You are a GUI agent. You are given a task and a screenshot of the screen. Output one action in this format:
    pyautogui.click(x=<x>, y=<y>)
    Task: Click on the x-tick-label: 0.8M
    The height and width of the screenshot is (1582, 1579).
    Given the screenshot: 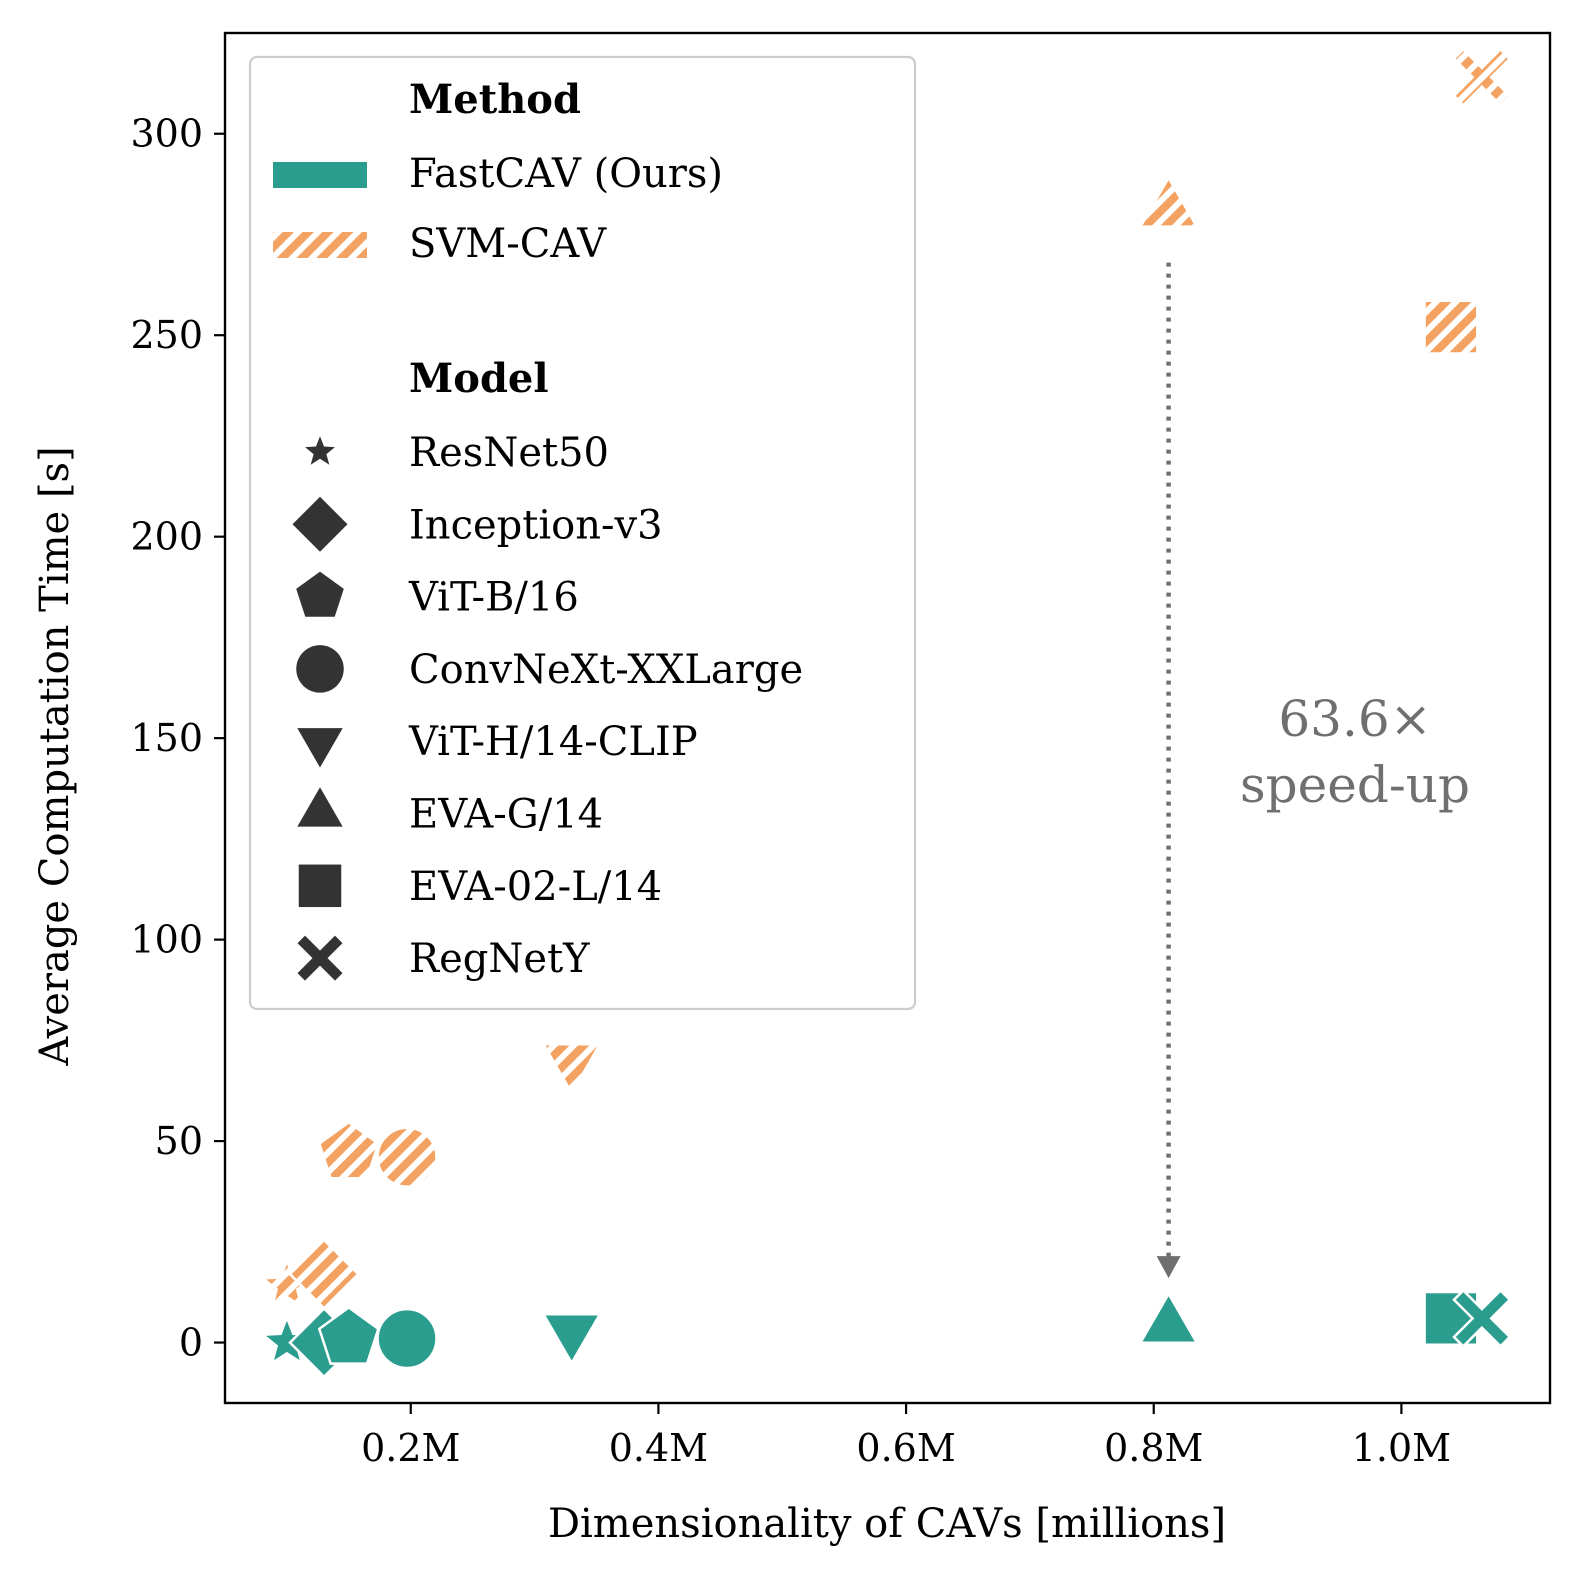 What is the action you would take?
    pyautogui.click(x=1153, y=1448)
    